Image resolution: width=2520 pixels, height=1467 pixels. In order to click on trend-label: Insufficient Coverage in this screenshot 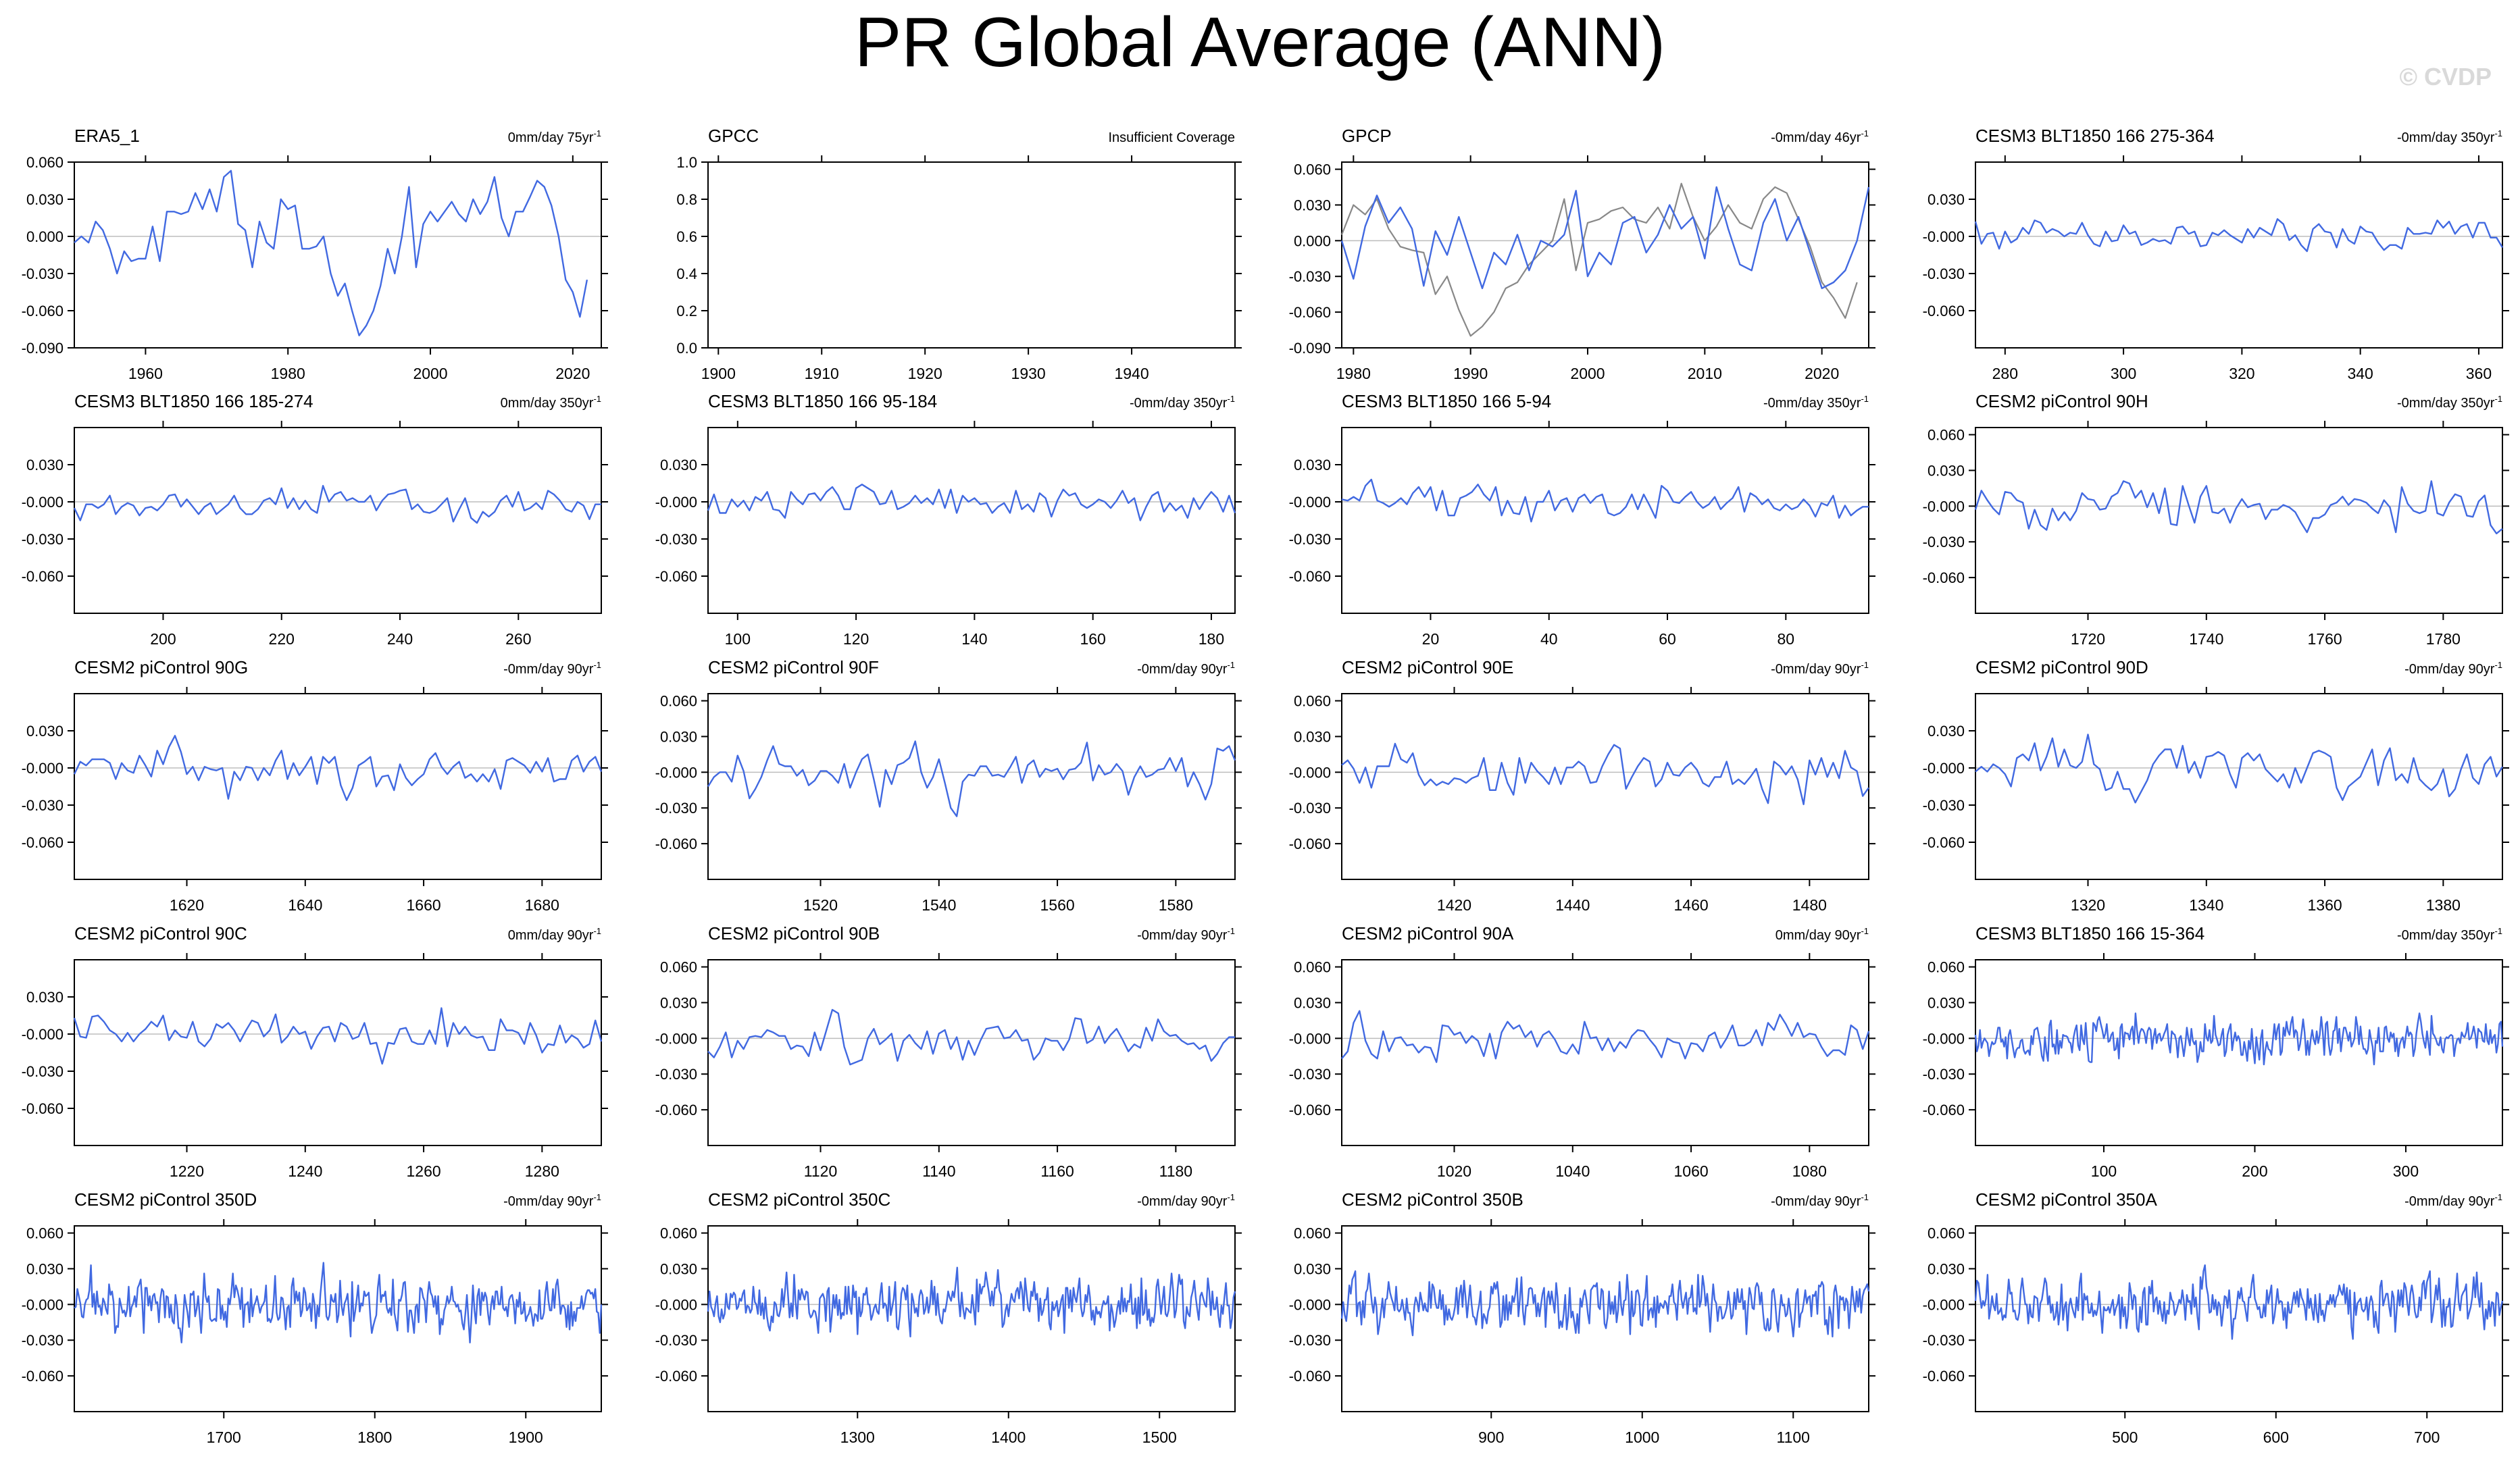, I will do `click(1171, 137)`.